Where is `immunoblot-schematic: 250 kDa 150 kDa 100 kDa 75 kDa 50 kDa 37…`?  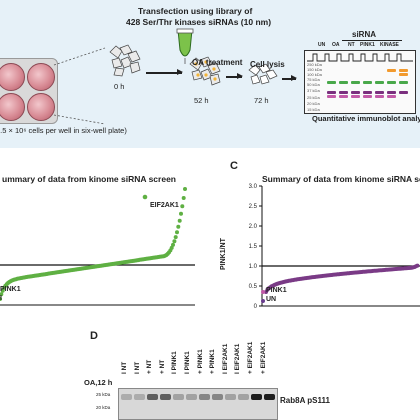
immunoblot-schematic: 250 kDa 150 kDa 100 kDa 75 kDa 50 kDa 37… is located at coordinates (360, 82).